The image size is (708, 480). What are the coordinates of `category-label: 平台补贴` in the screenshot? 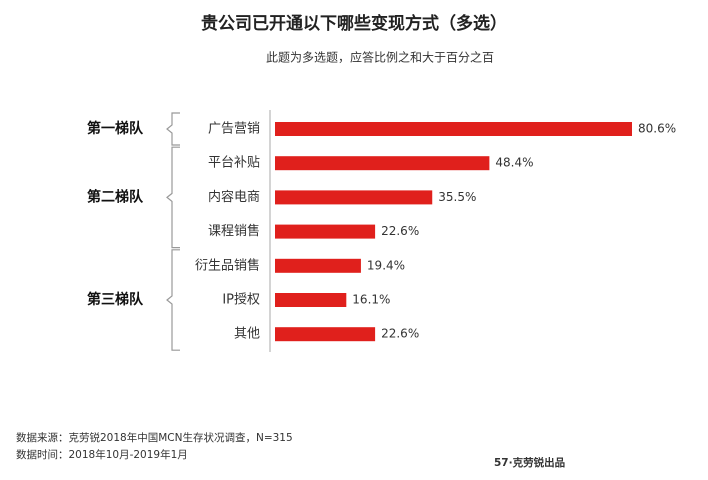 It's located at (234, 163).